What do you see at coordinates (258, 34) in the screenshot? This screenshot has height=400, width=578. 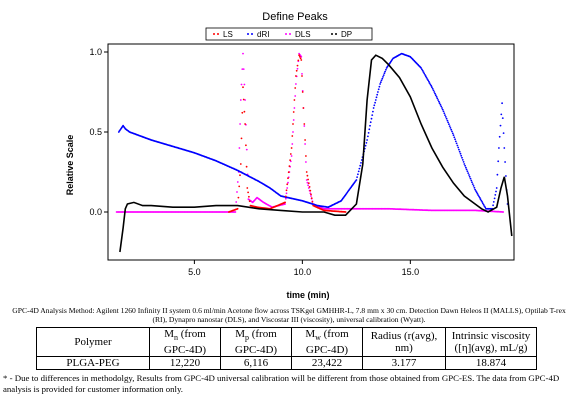 I see `legend-item-dri: dRI` at bounding box center [258, 34].